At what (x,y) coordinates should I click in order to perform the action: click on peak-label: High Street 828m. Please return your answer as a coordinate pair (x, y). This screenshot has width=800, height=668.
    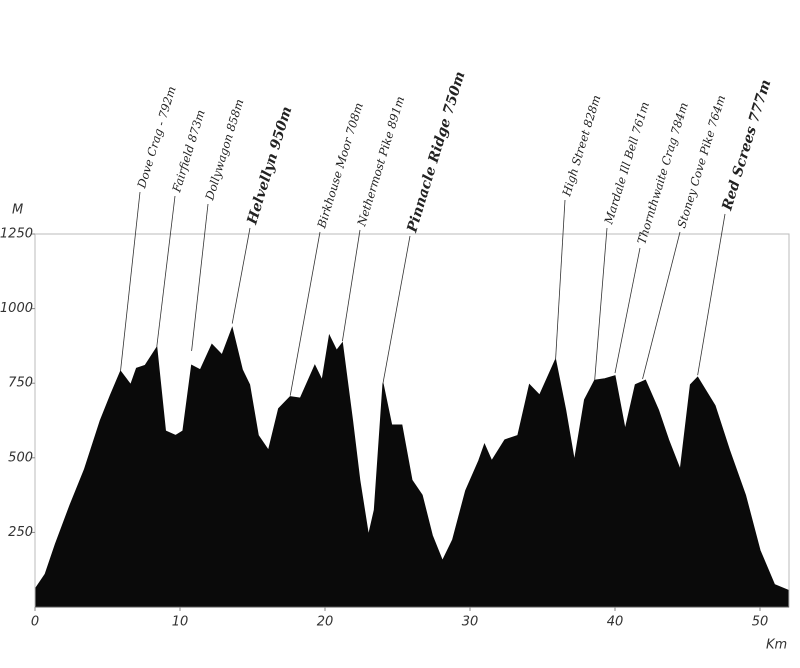
    Looking at the image, I should click on (581, 145).